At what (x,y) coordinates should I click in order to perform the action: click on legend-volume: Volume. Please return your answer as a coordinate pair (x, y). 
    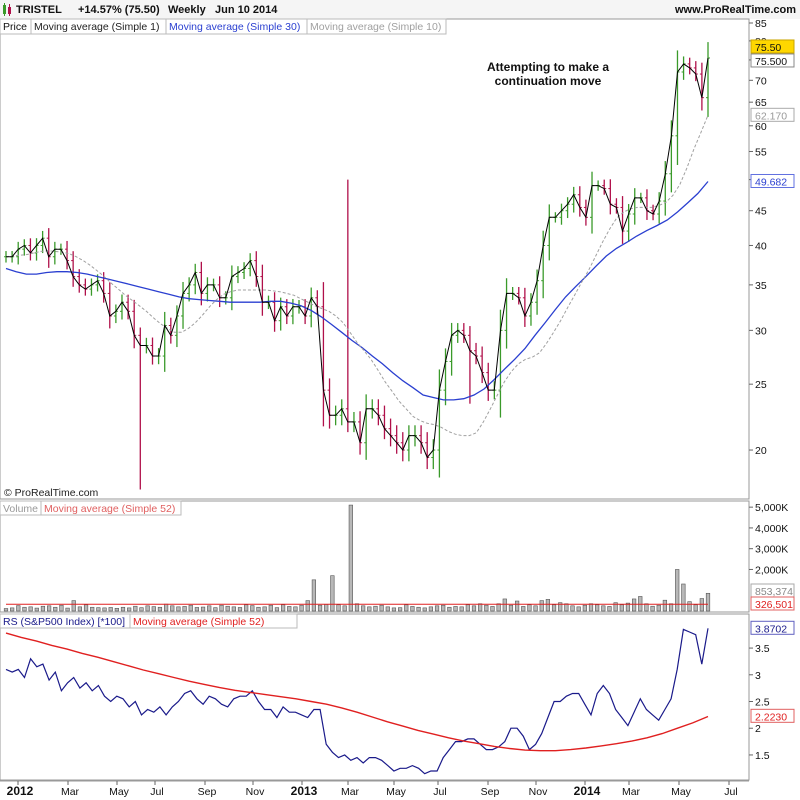
    Looking at the image, I should click on (20, 509).